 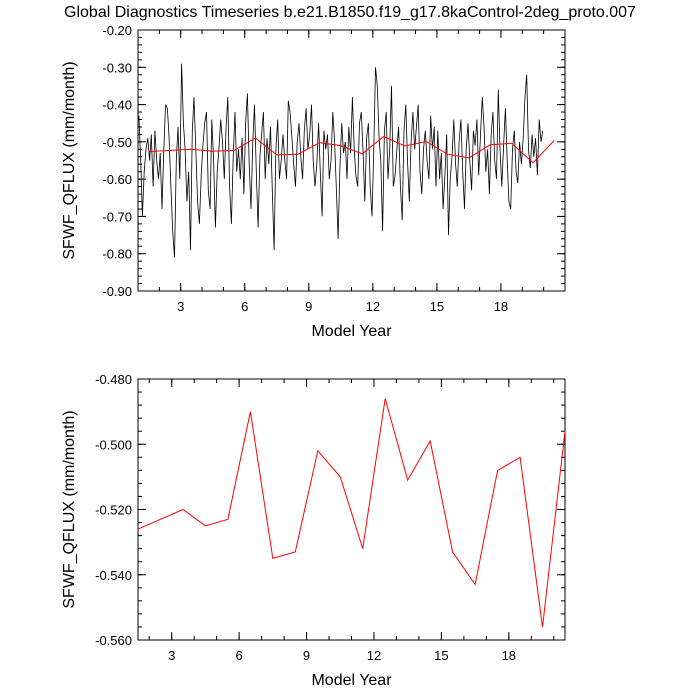 What do you see at coordinates (113, 379) in the screenshot?
I see `y-tick-label: -0.480` at bounding box center [113, 379].